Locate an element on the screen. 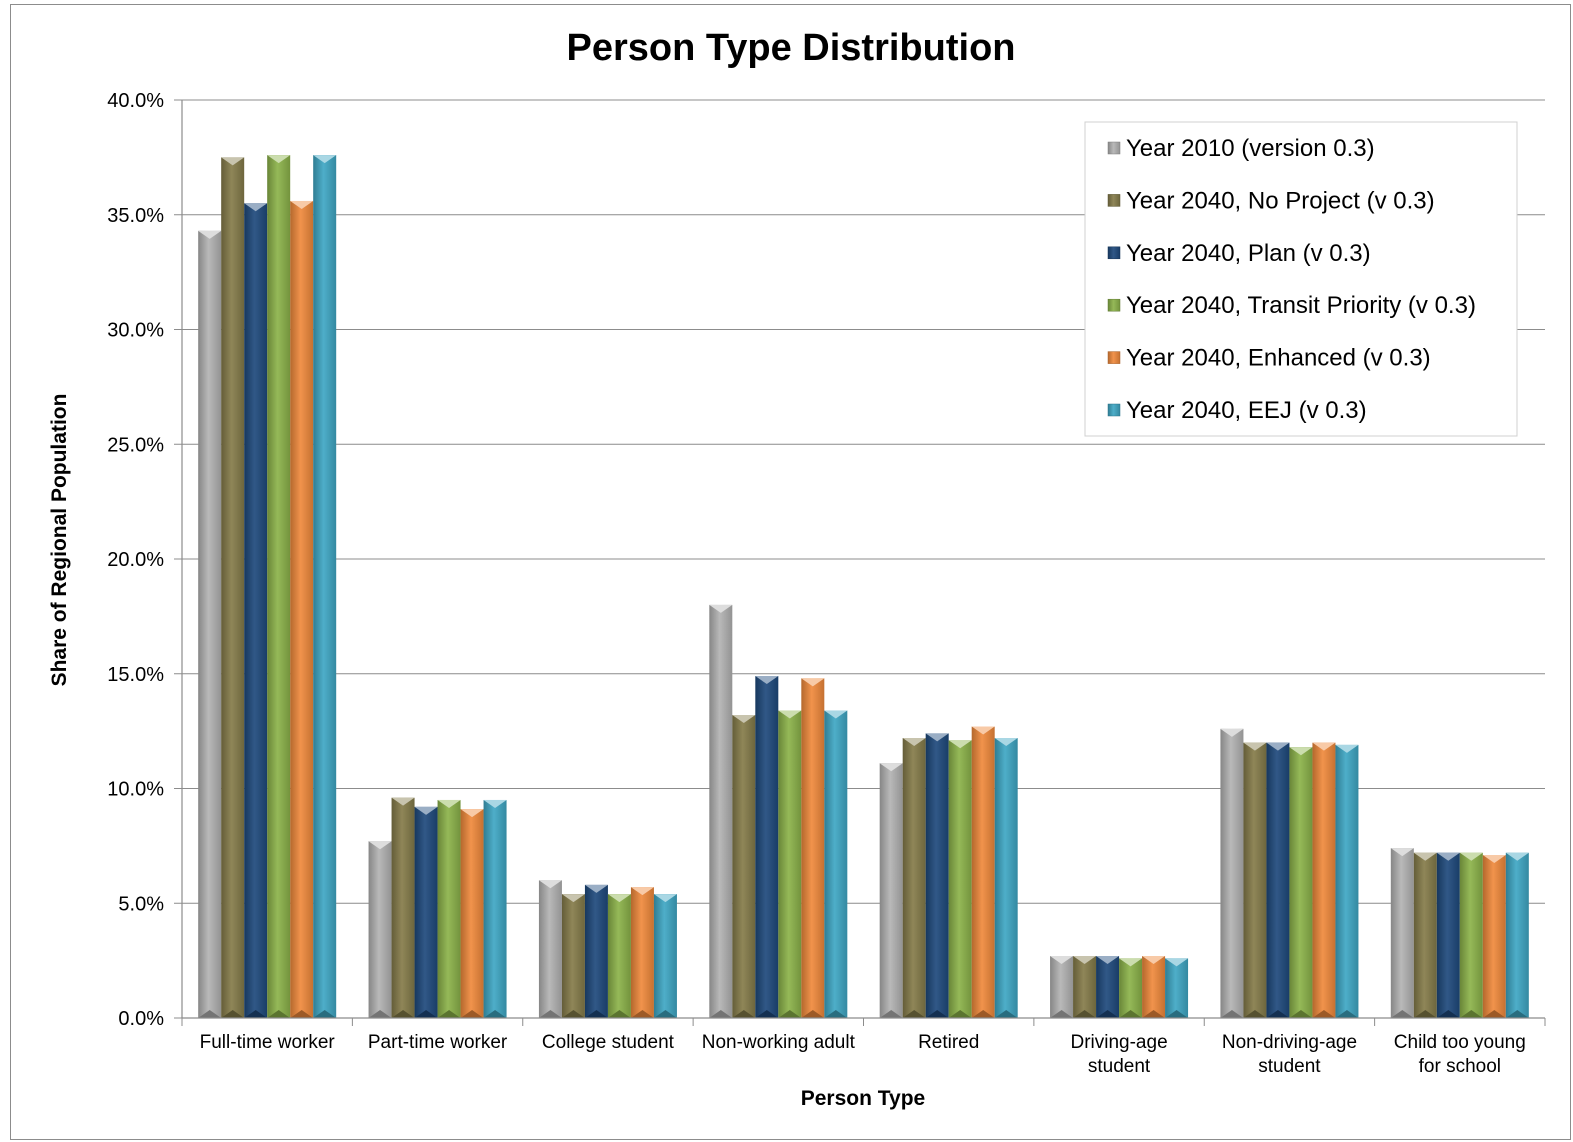 This screenshot has height=1142, width=1573. chart-title: Person Type Distribution is located at coordinates (790, 48).